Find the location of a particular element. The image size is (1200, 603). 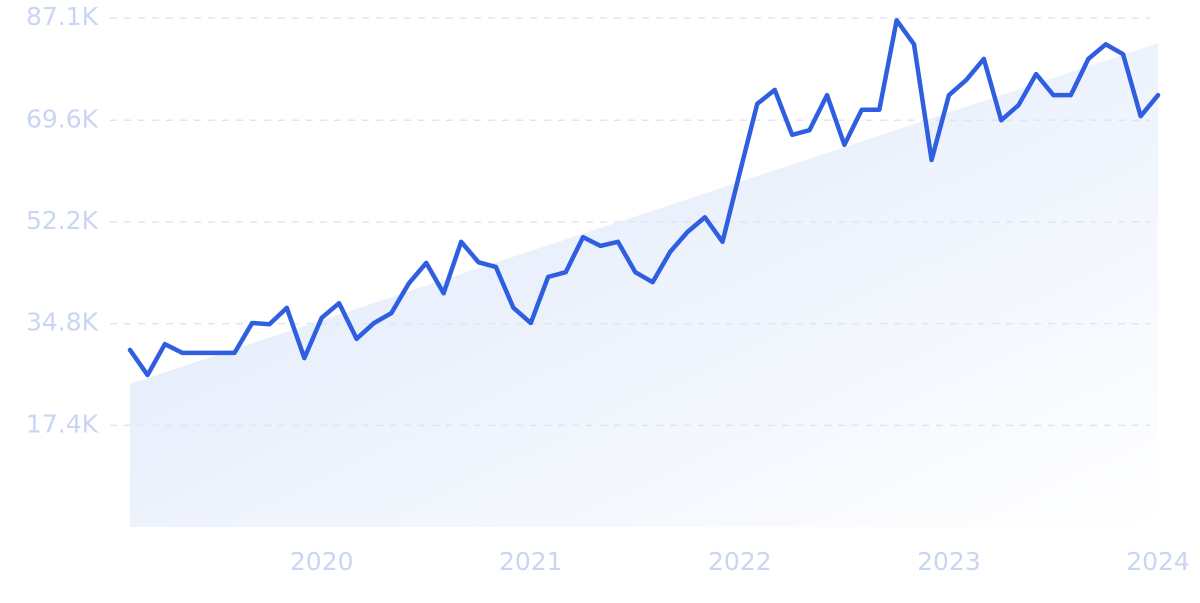

x-tick-label: 2021 is located at coordinates (531, 561).